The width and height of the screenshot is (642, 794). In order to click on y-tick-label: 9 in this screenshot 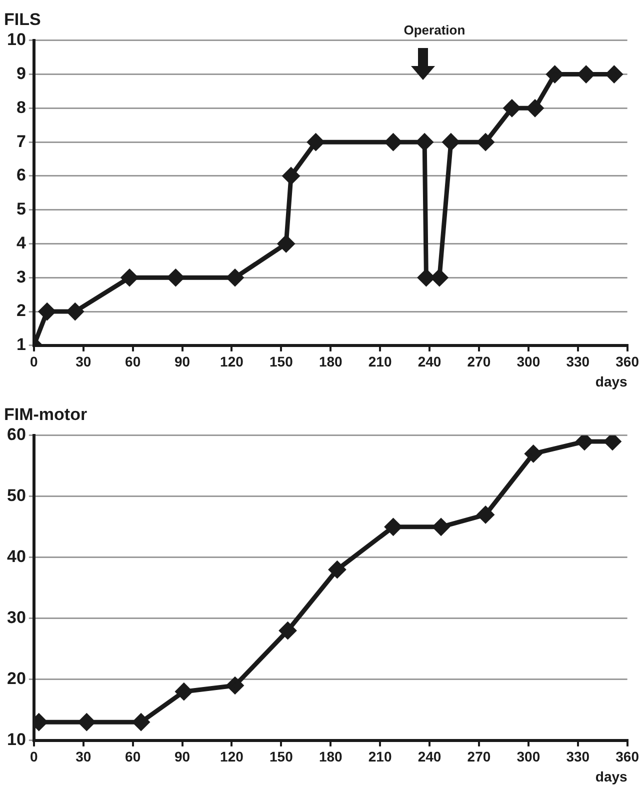, I will do `click(21, 73)`.